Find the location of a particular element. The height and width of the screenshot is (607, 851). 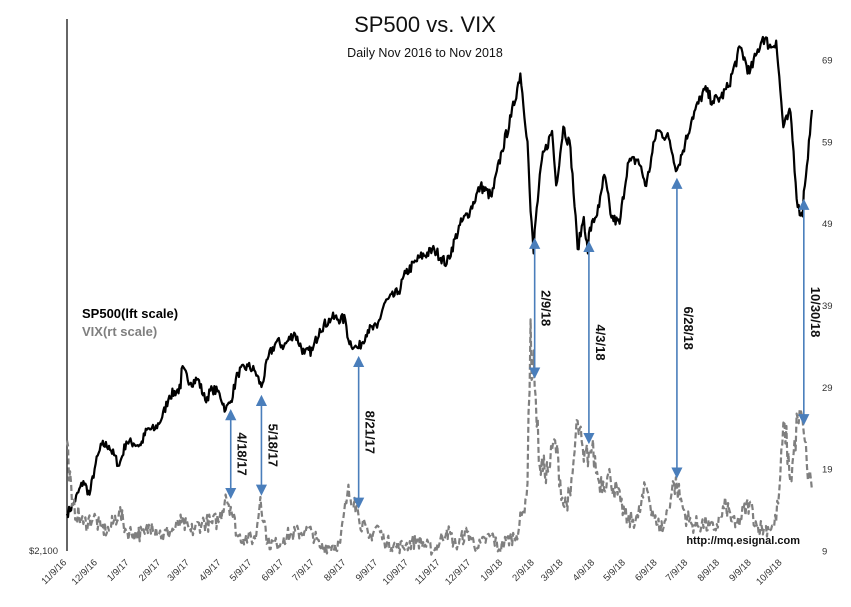

right-axis-ticks: 9 19 29 39 49 59 69 is located at coordinates (827, 306).